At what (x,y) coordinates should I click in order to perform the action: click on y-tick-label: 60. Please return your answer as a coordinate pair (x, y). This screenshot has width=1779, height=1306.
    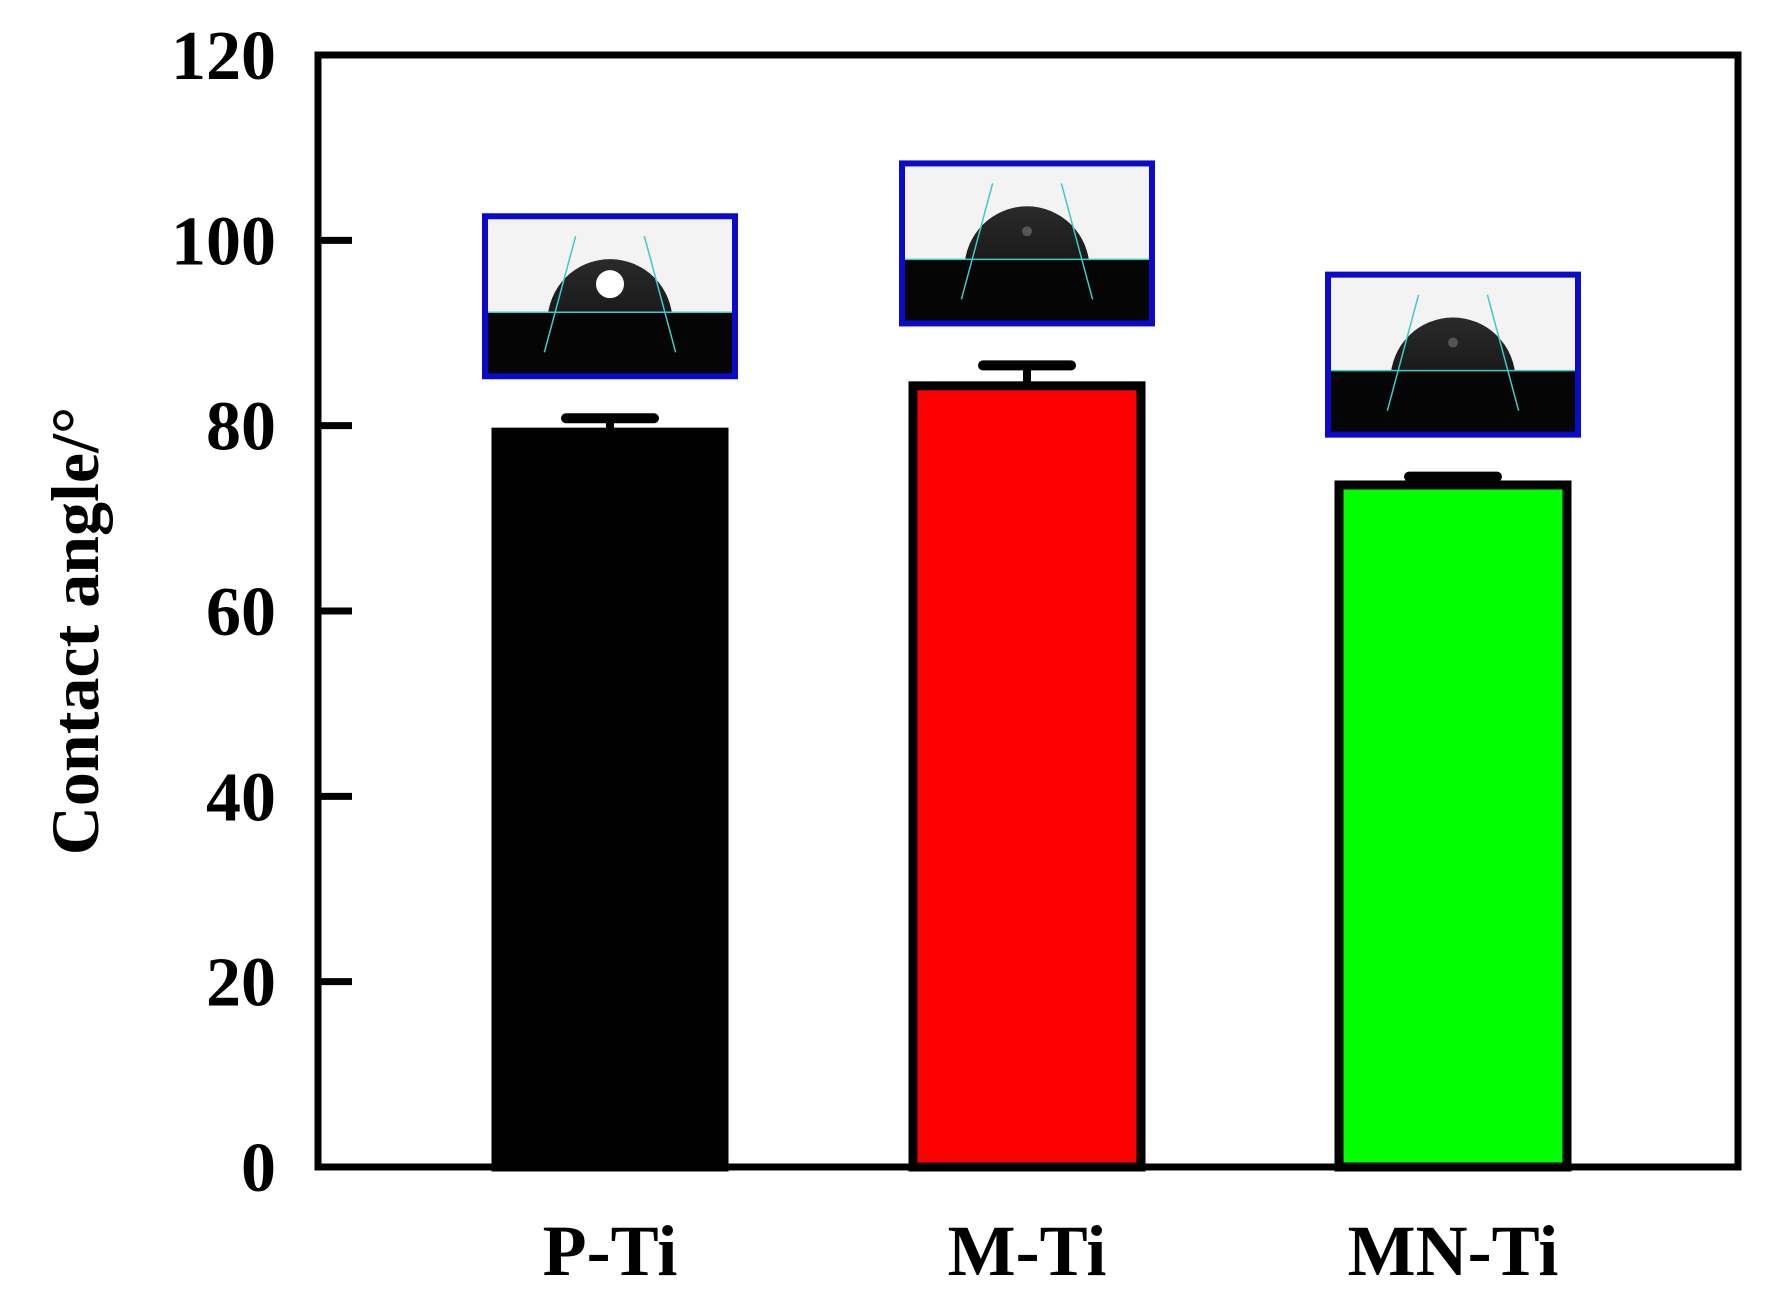
    Looking at the image, I should click on (241, 612).